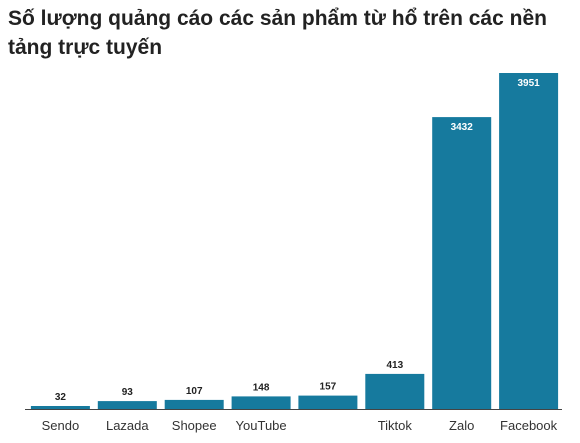 Image resolution: width=580 pixels, height=443 pixels. I want to click on category-label: Tiktok, so click(395, 425).